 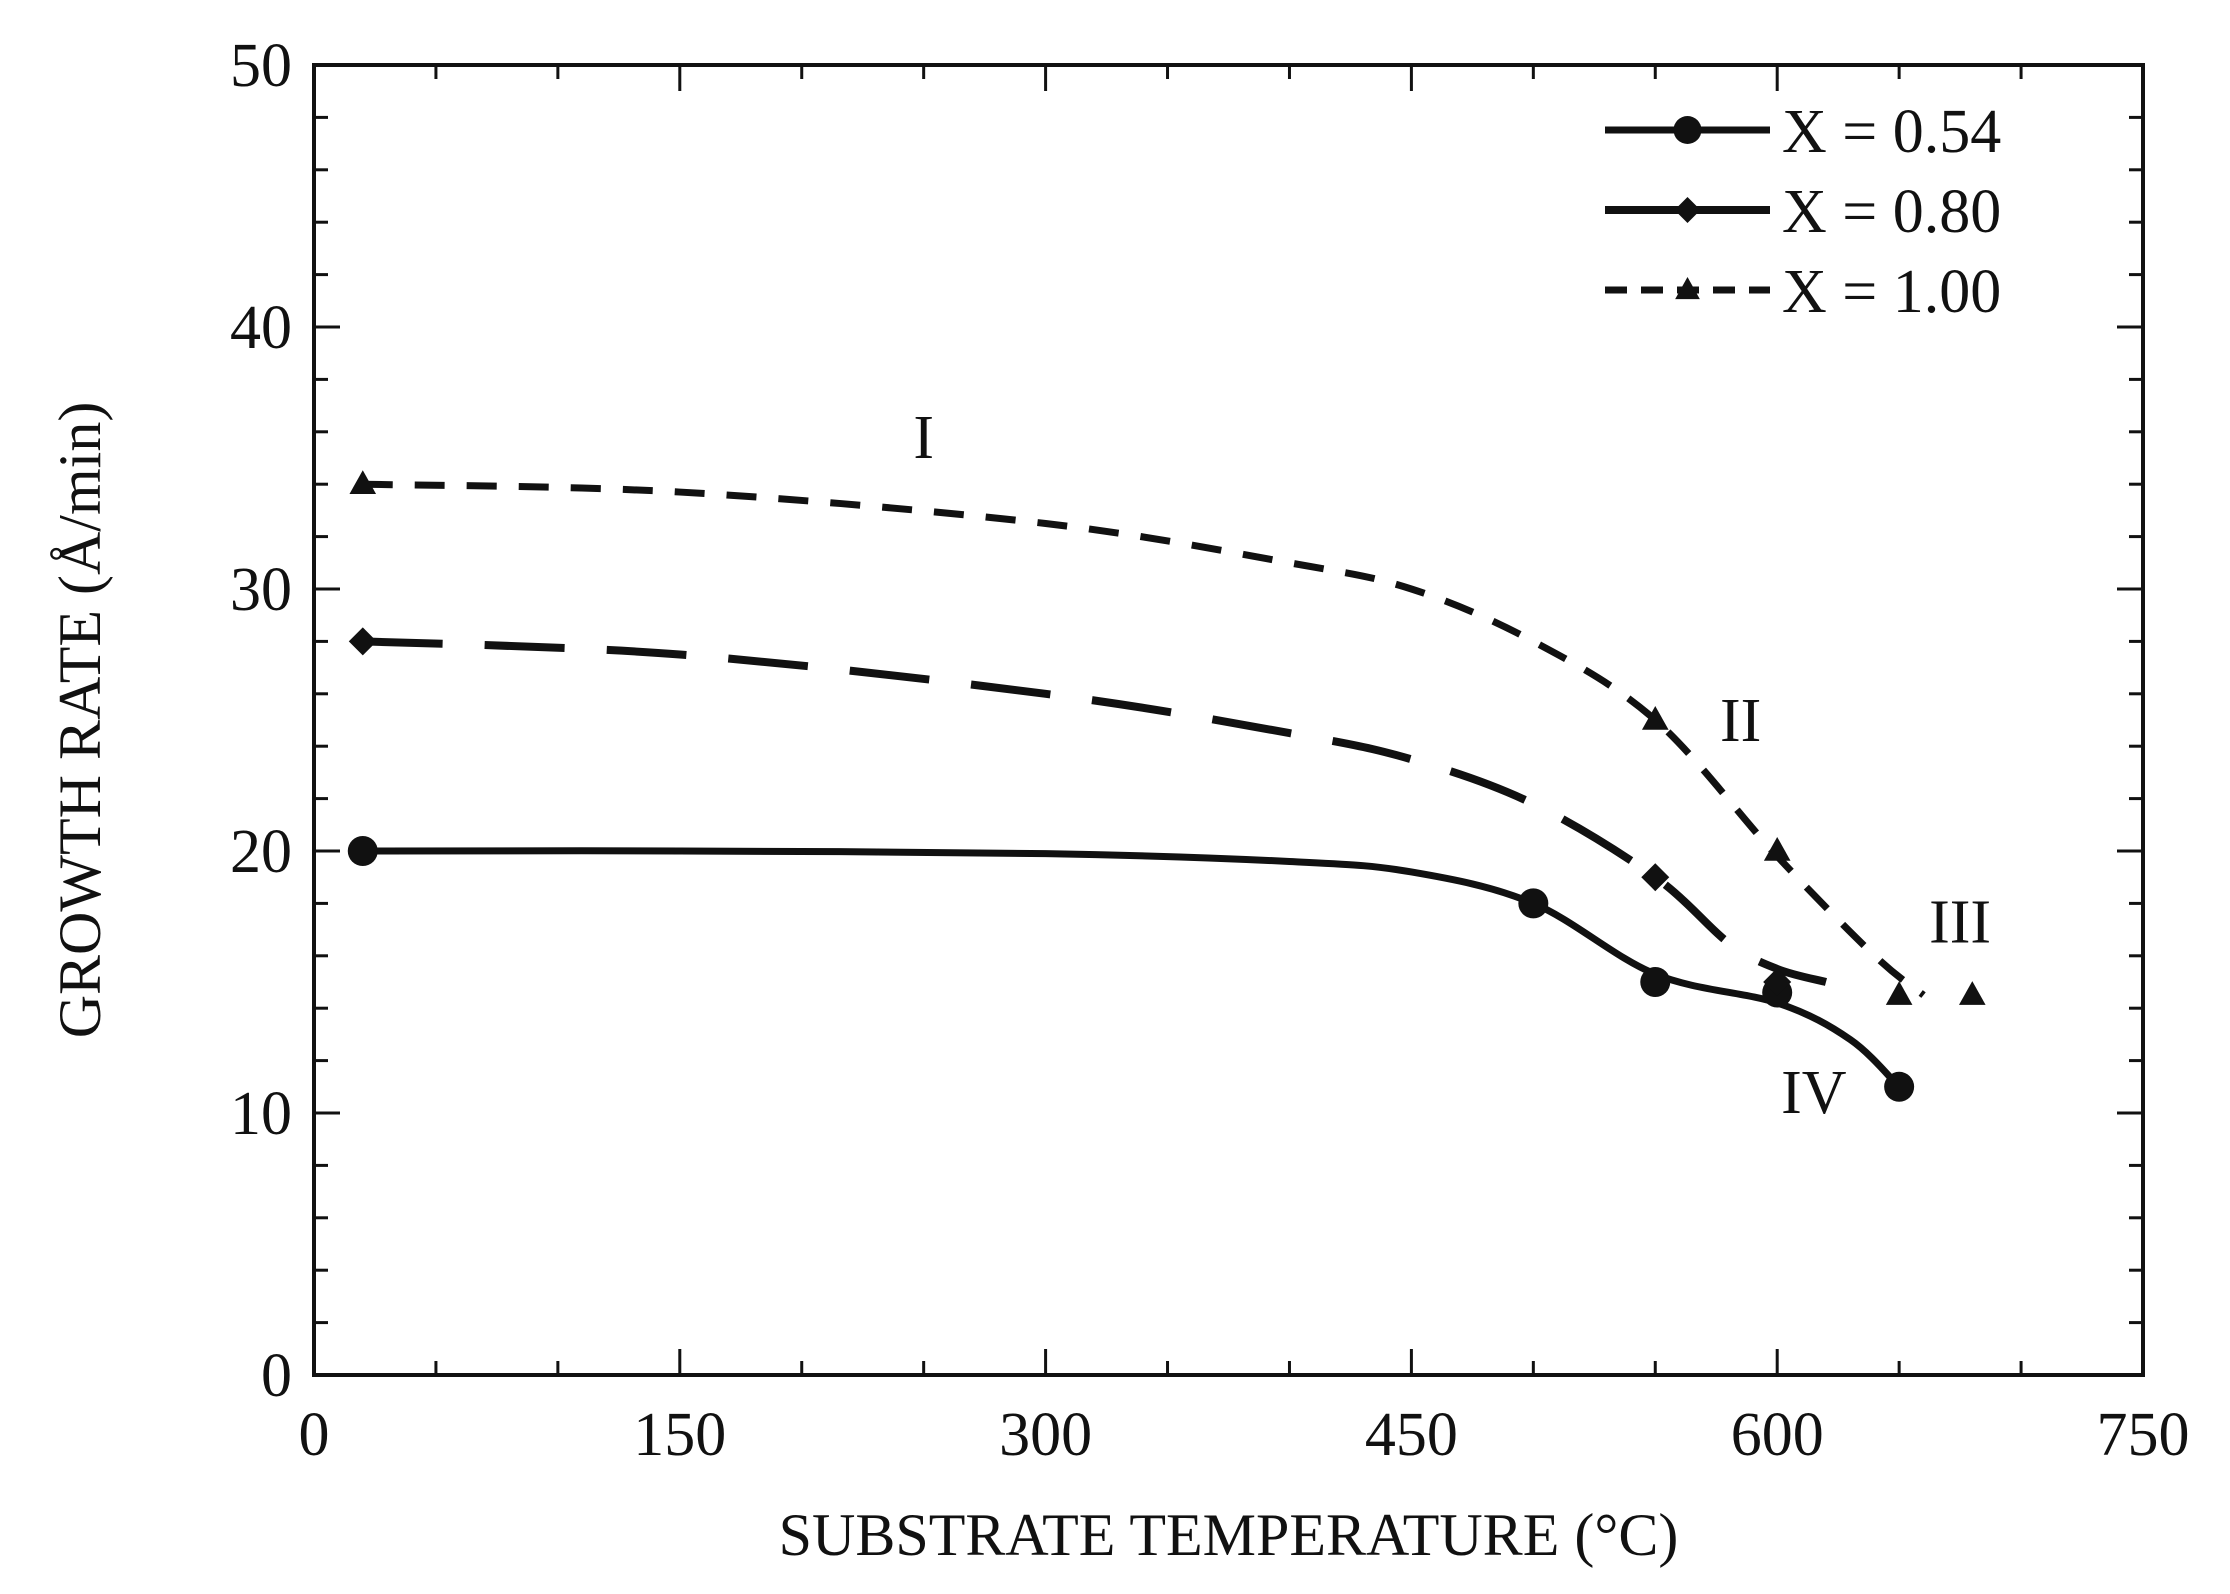 What do you see at coordinates (261, 66) in the screenshot?
I see `y-tick-label: 50` at bounding box center [261, 66].